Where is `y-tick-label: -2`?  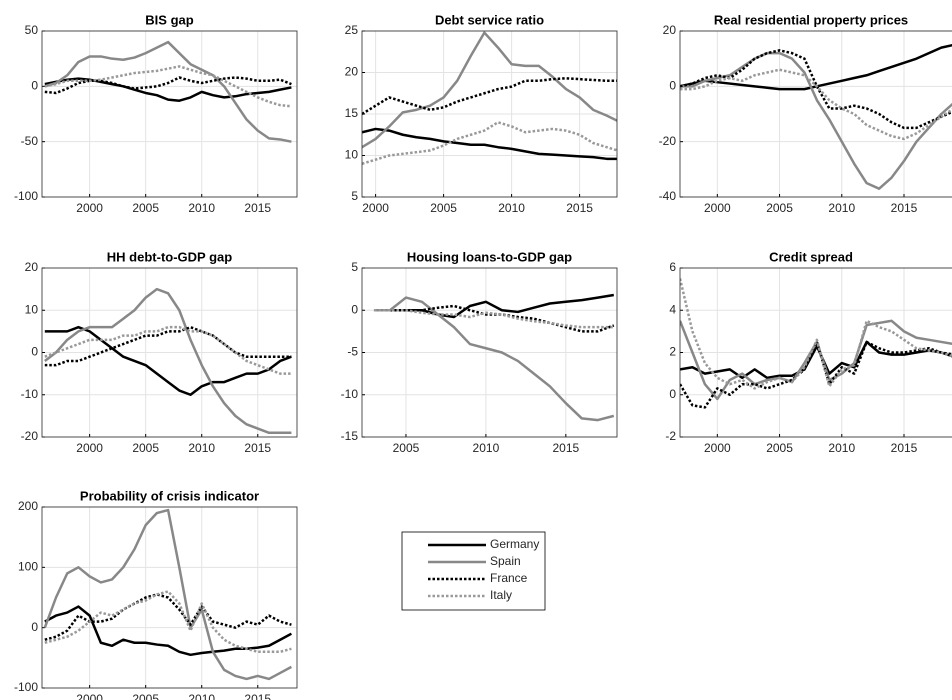 y-tick-label: -2 is located at coordinates (670, 436).